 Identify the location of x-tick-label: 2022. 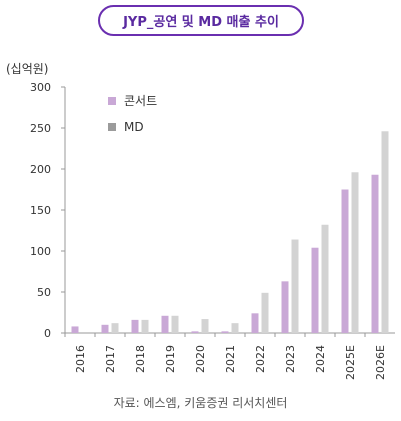
(260, 359).